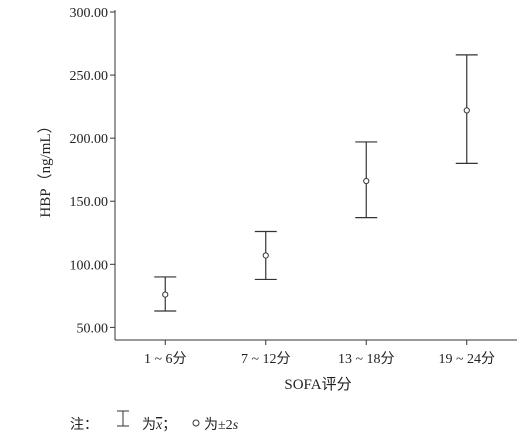 Image resolution: width=532 pixels, height=438 pixels. Describe the element at coordinates (317, 384) in the screenshot. I see `x-axis-title: SOFA评分` at that location.